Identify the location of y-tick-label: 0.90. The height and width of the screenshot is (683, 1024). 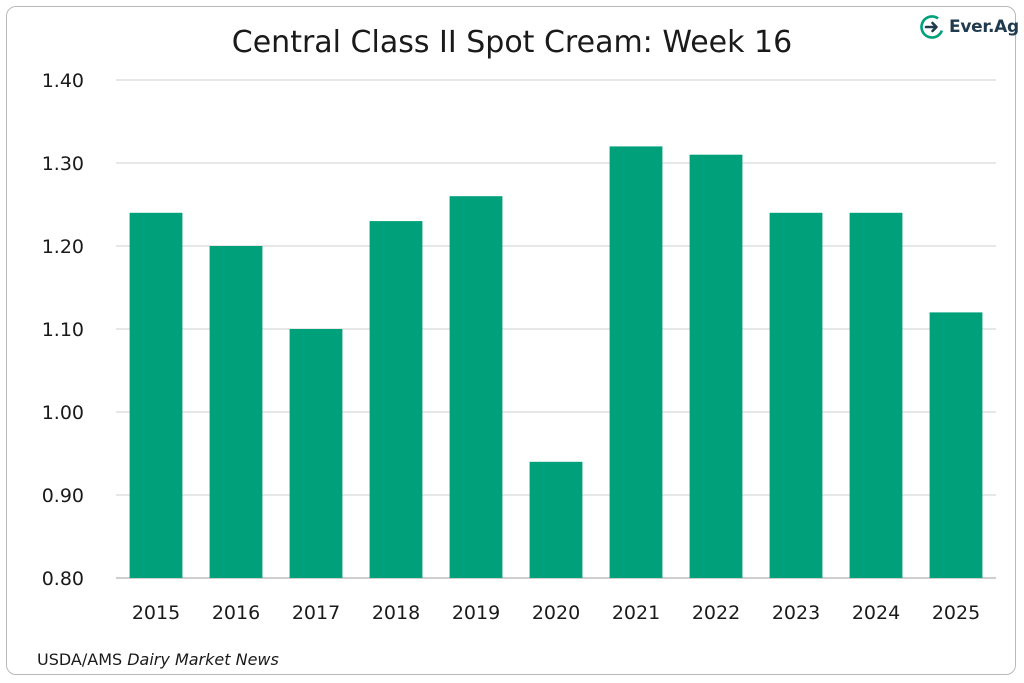
(63, 496).